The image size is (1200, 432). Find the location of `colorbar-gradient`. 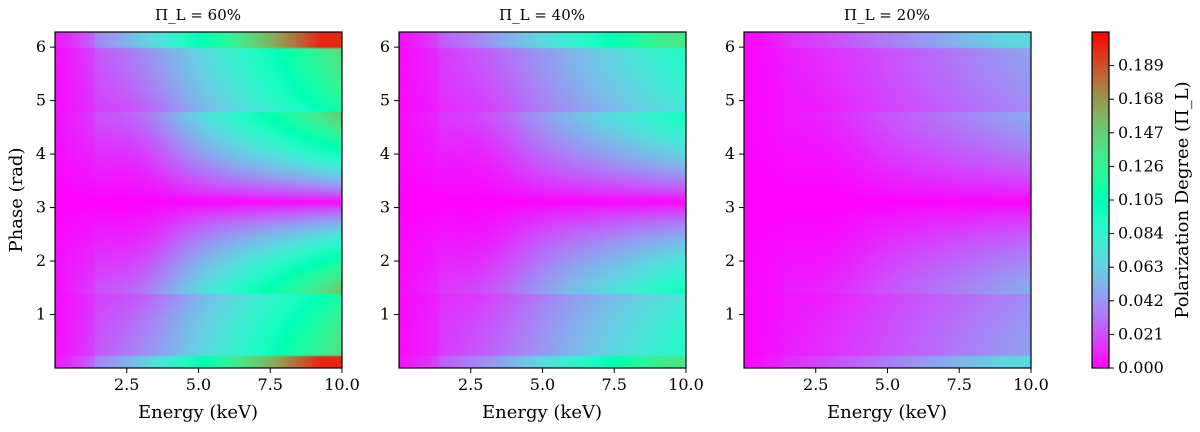

colorbar-gradient is located at coordinates (1100, 200).